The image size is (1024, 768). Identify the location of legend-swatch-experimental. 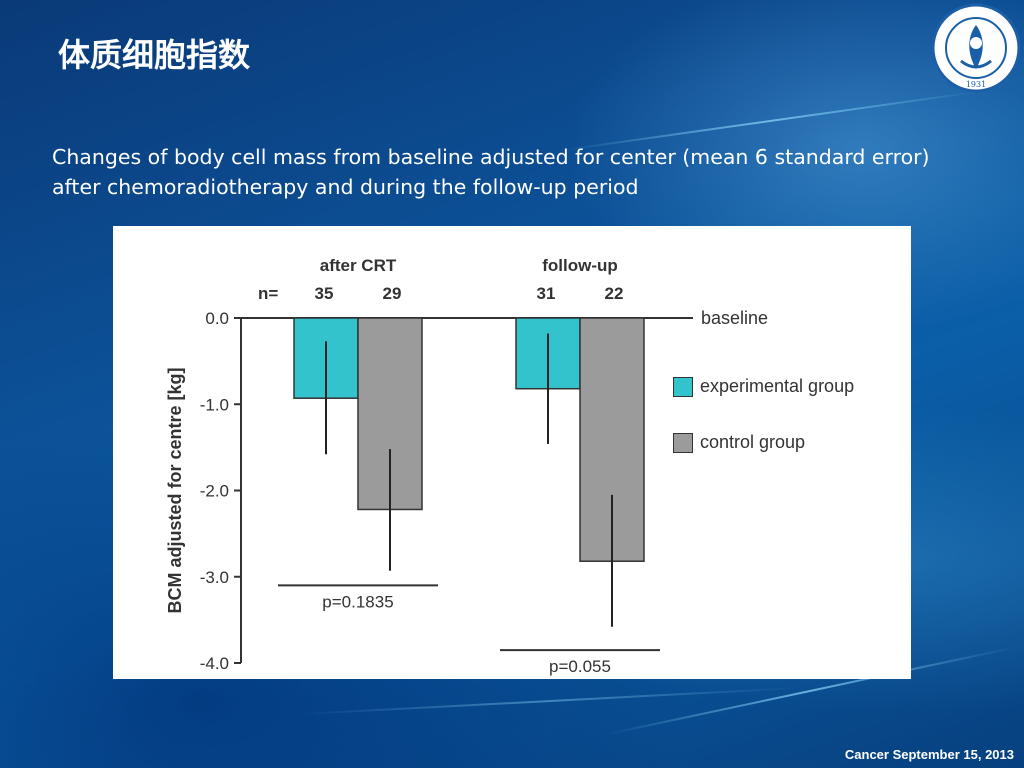
(683, 387).